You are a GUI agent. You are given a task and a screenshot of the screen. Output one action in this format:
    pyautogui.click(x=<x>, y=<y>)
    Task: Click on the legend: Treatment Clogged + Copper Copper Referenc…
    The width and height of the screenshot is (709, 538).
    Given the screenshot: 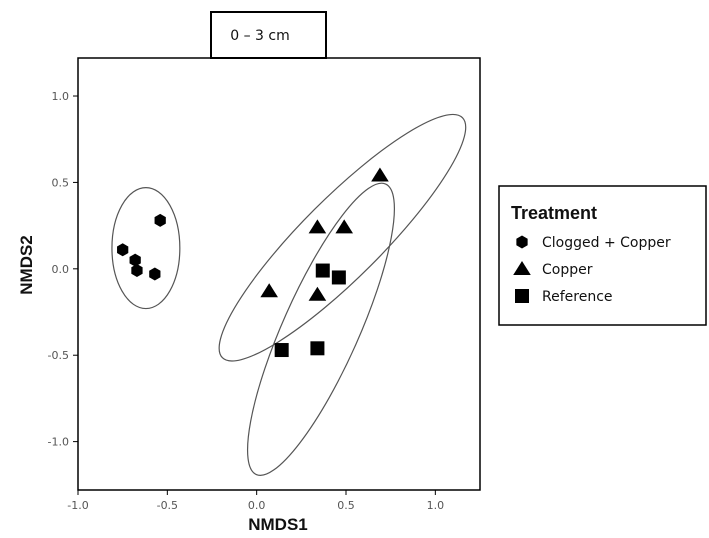 What is the action you would take?
    pyautogui.click(x=602, y=255)
    